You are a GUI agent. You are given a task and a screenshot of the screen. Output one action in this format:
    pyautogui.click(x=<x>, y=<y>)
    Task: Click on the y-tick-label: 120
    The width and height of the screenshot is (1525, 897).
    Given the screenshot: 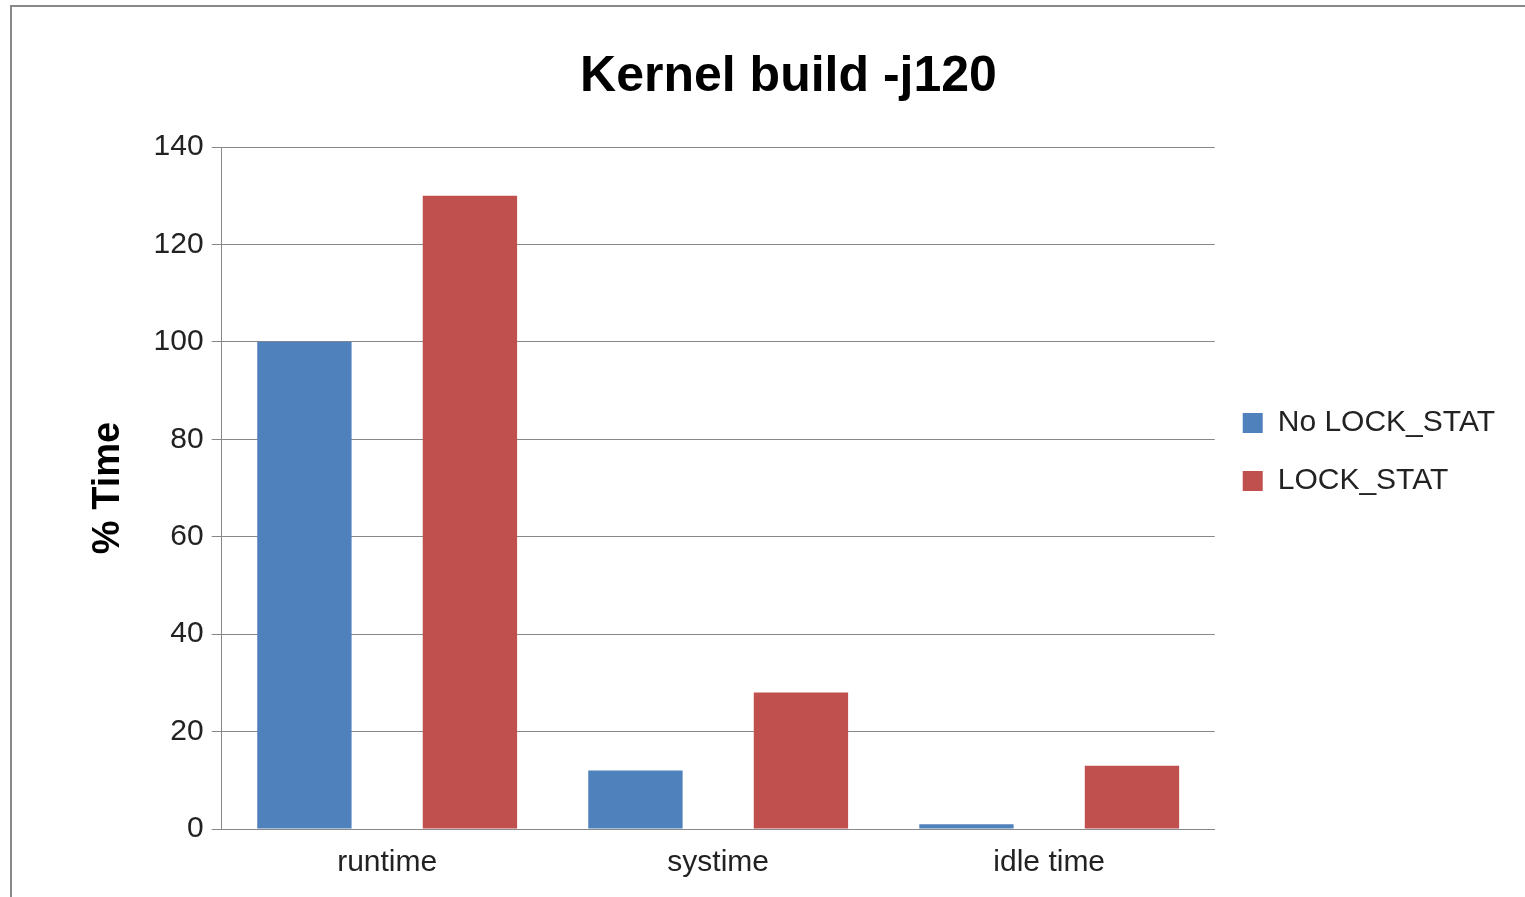 What is the action you would take?
    pyautogui.click(x=178, y=242)
    